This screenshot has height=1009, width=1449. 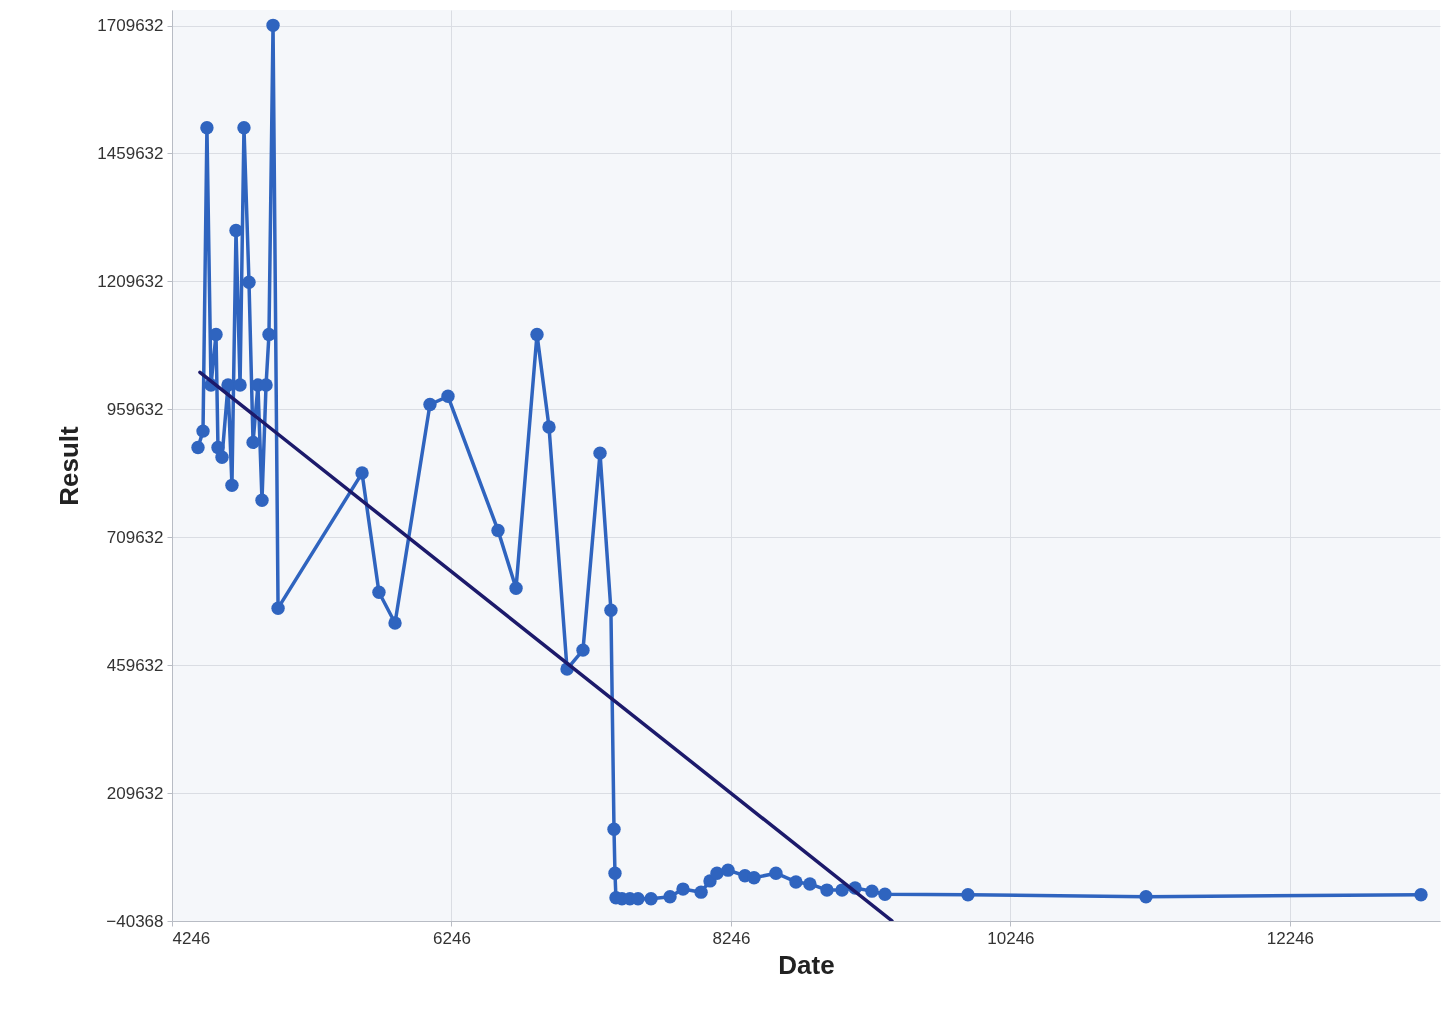 What do you see at coordinates (130, 281) in the screenshot?
I see `y-tick-label: 1209632` at bounding box center [130, 281].